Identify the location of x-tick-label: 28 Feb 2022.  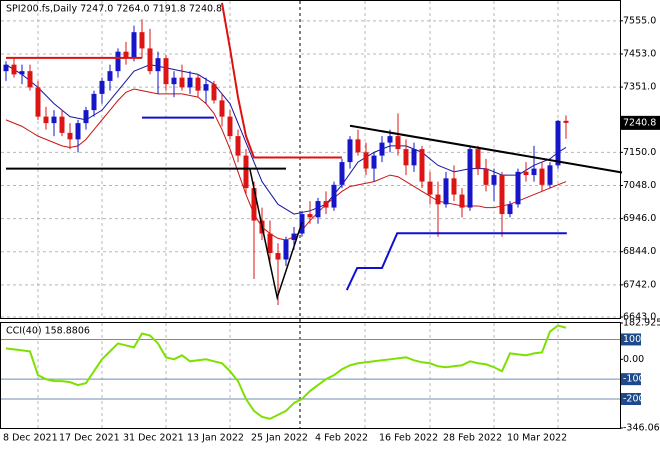
(472, 438).